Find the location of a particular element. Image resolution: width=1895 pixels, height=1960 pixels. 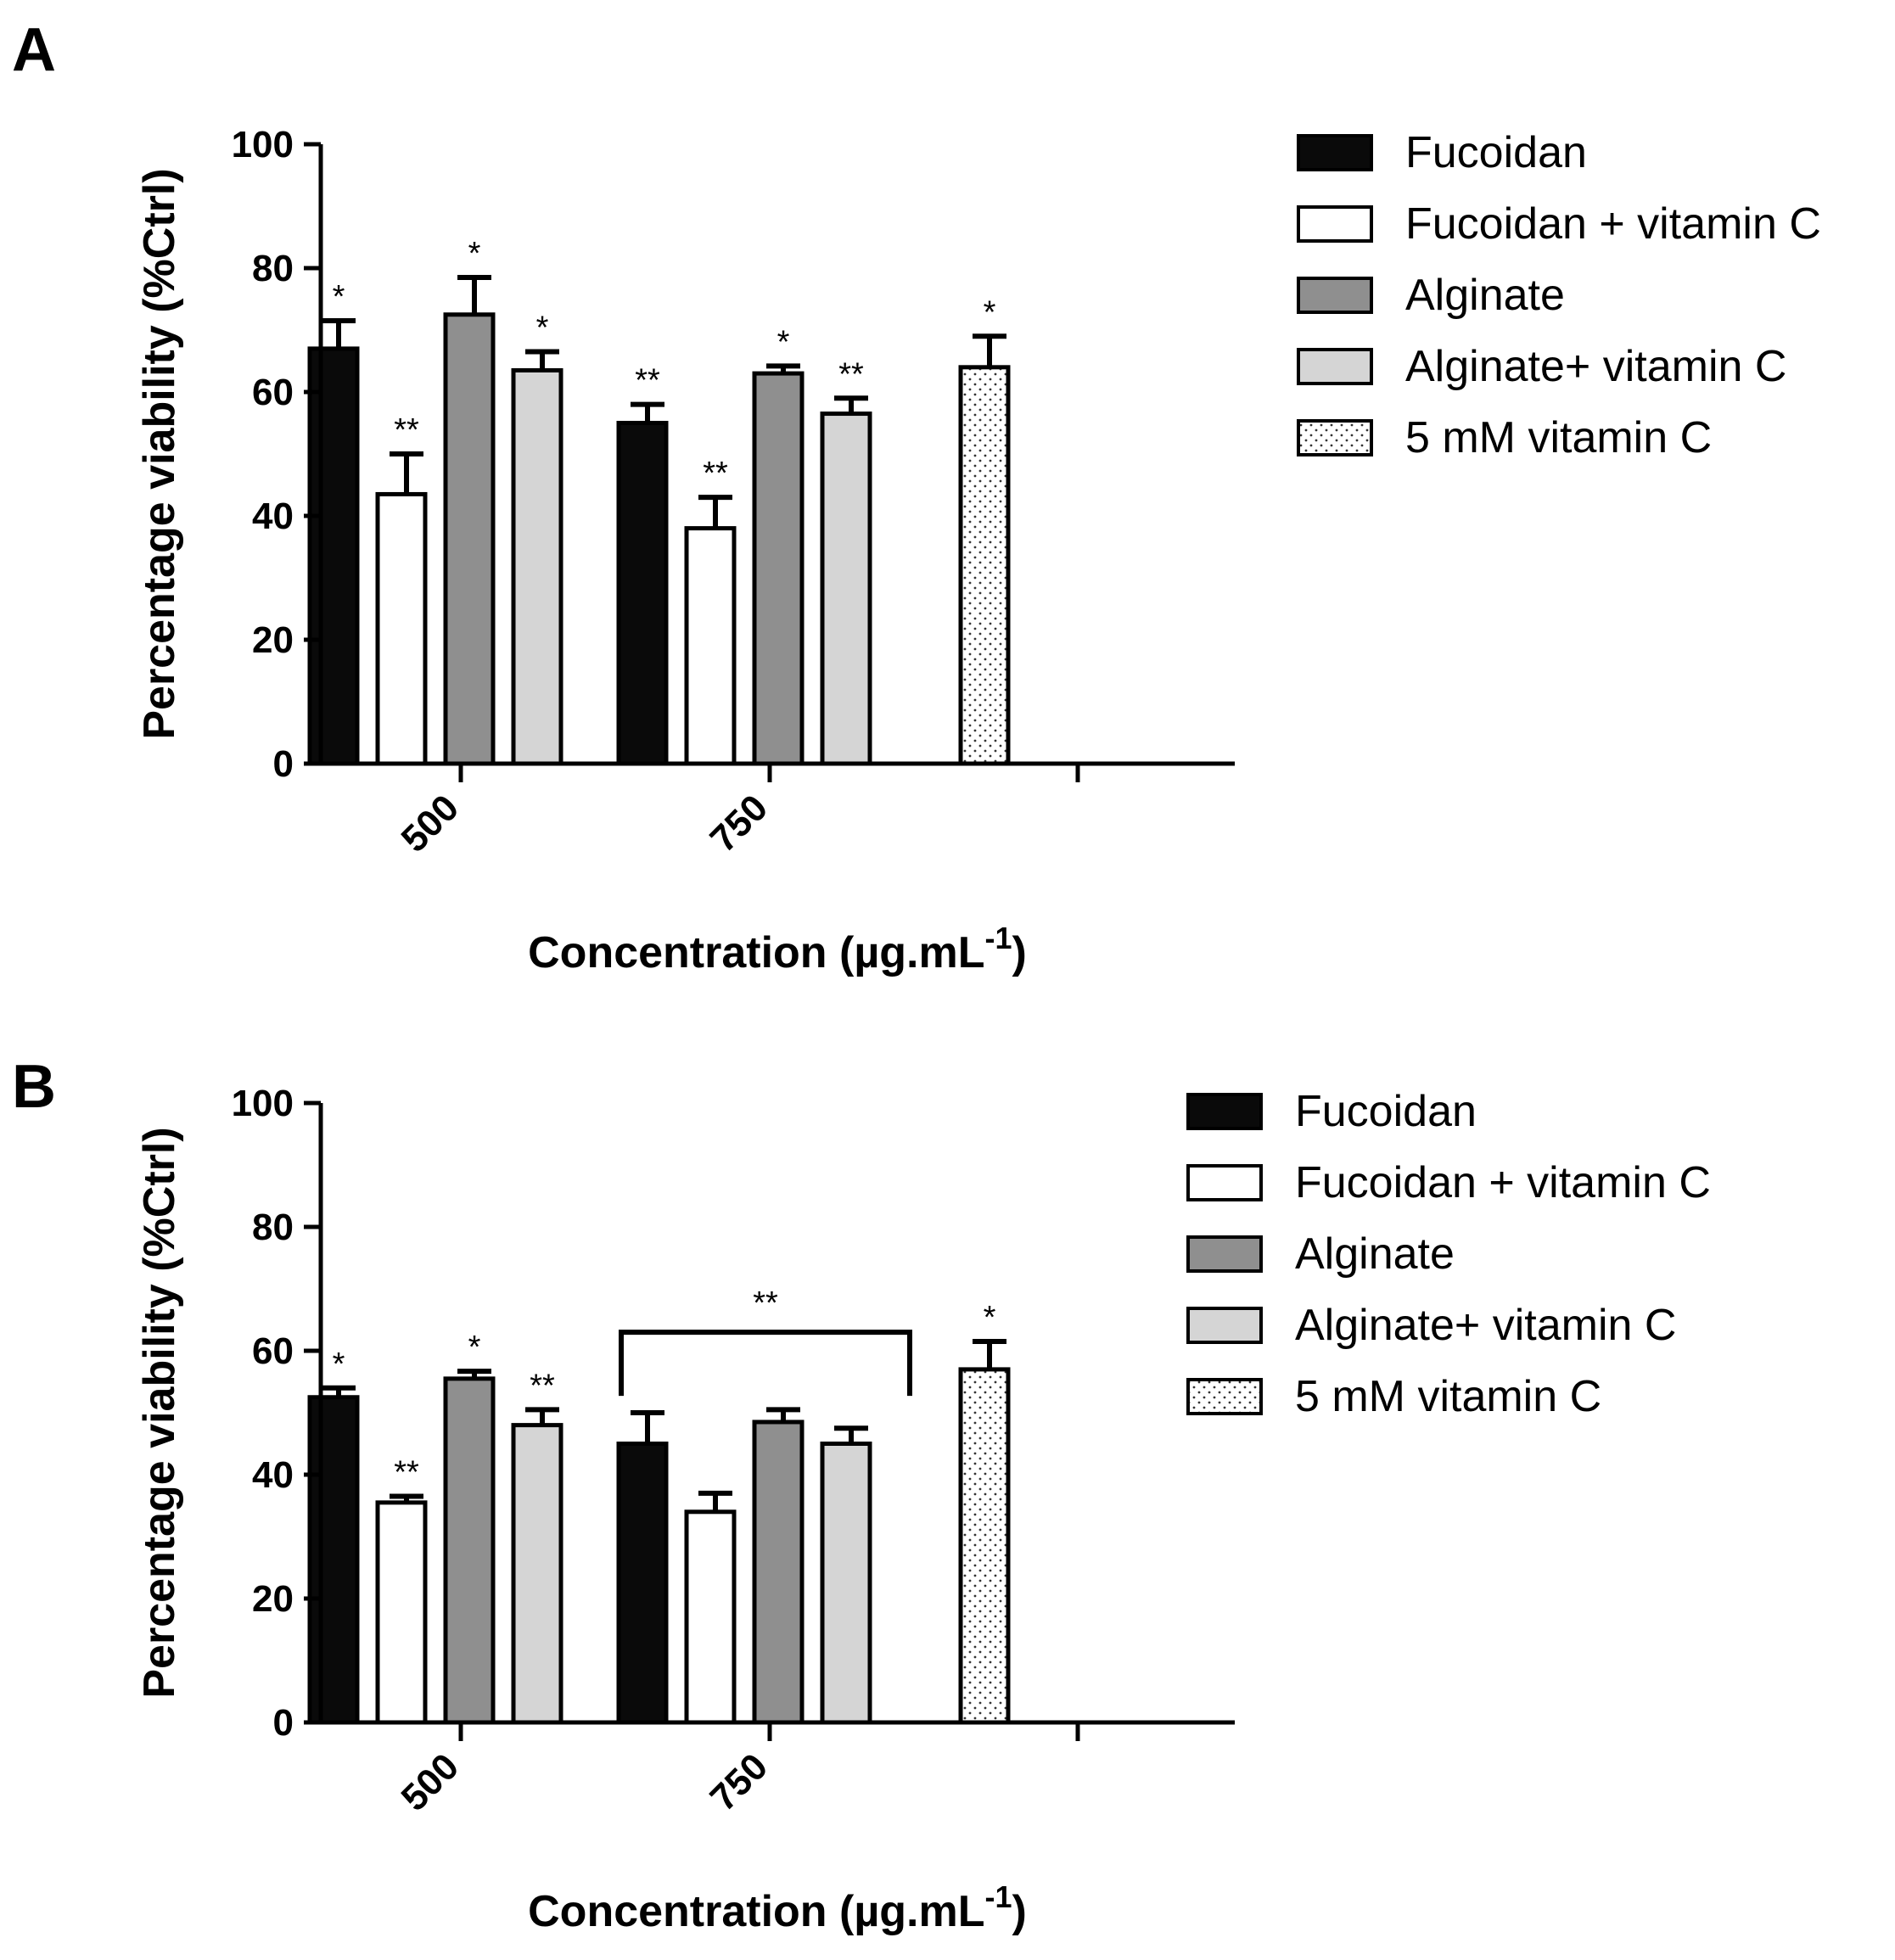

x-tick-label: 750 is located at coordinates (740, 1782).